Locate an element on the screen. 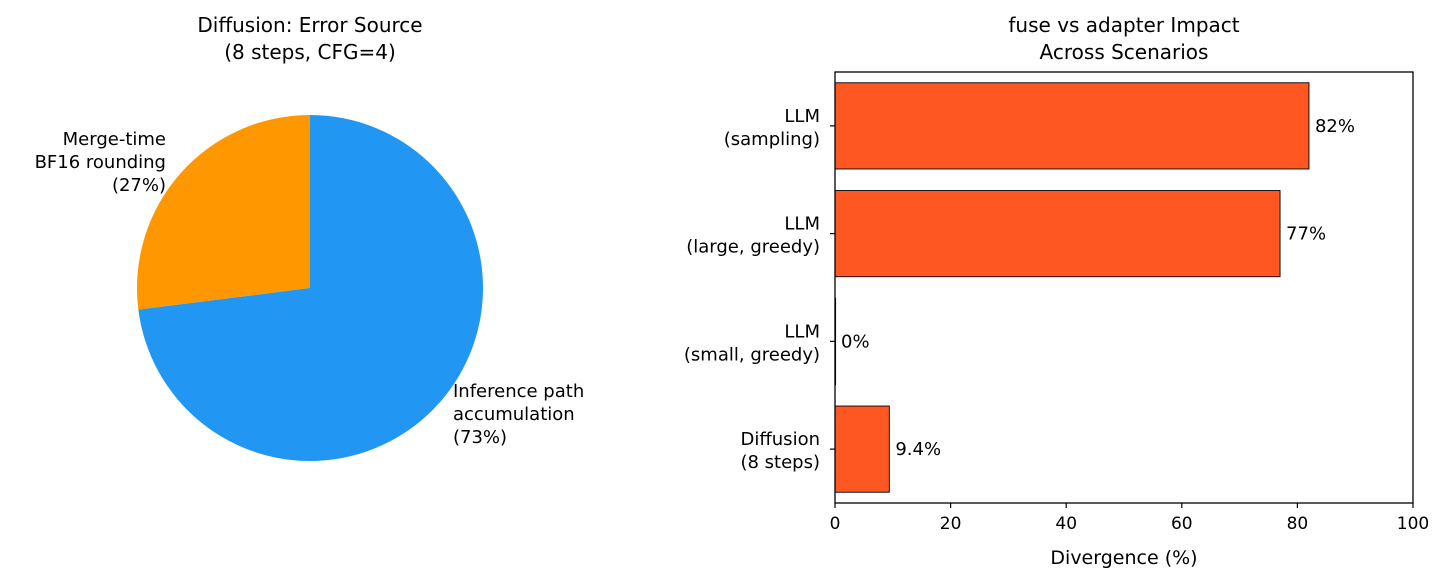  x-tick-label-3: 60 is located at coordinates (1182, 524).